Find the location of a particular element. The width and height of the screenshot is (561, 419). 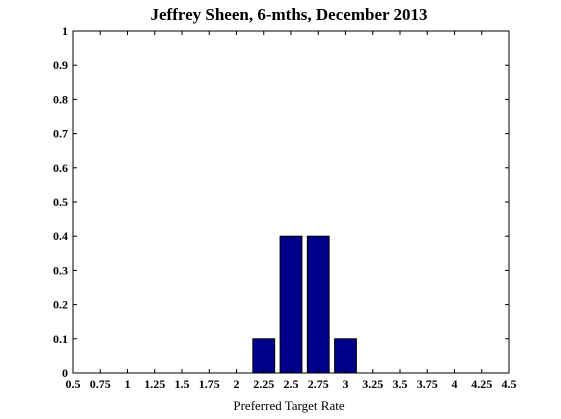

y-tick-label: 1 is located at coordinates (65, 31).